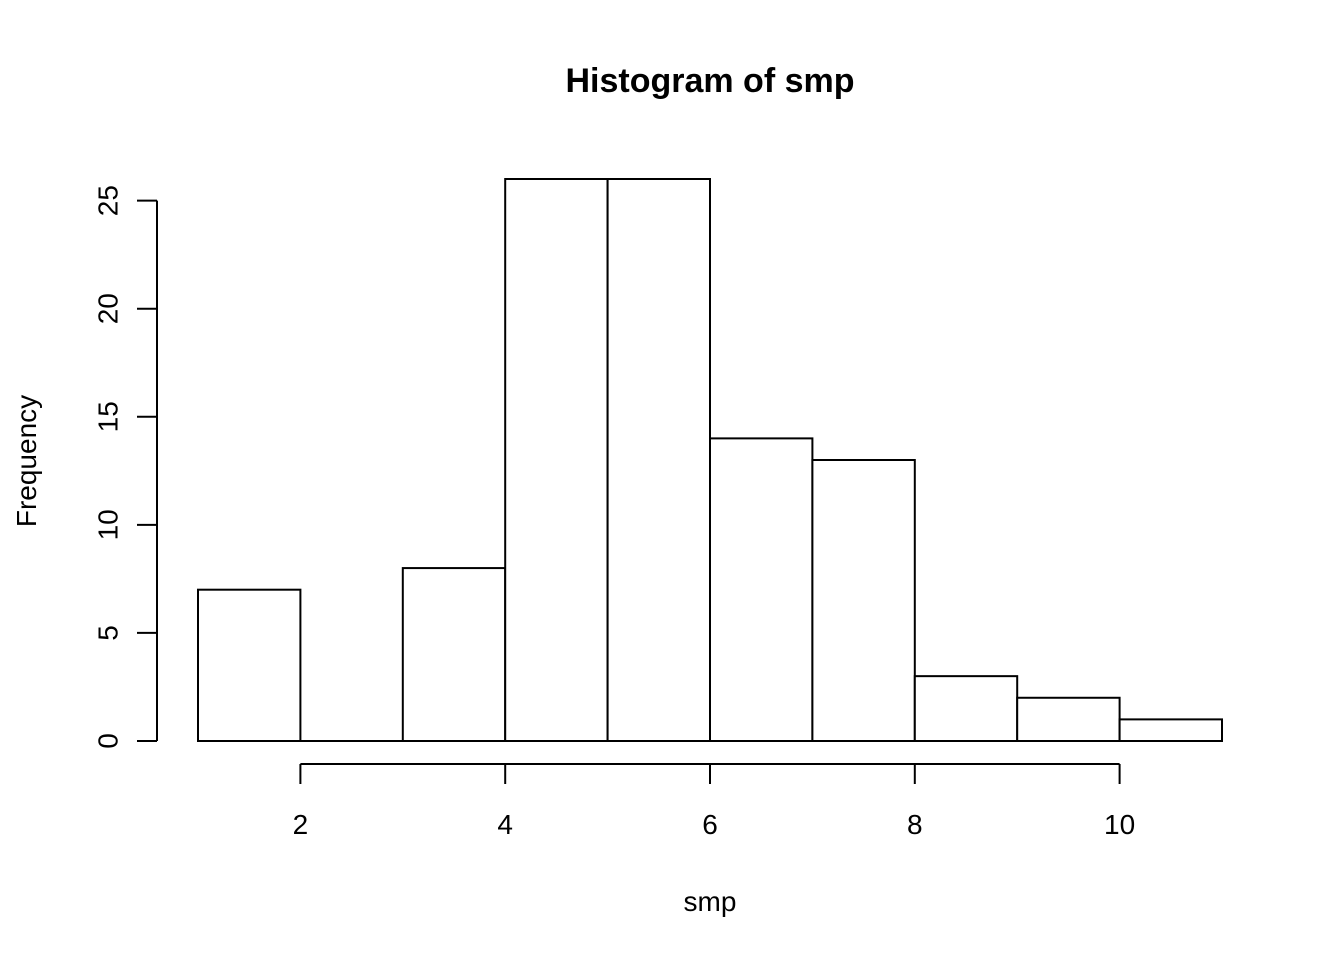 Image resolution: width=1344 pixels, height=960 pixels. What do you see at coordinates (107, 524) in the screenshot?
I see `y-tick-label-10: 10` at bounding box center [107, 524].